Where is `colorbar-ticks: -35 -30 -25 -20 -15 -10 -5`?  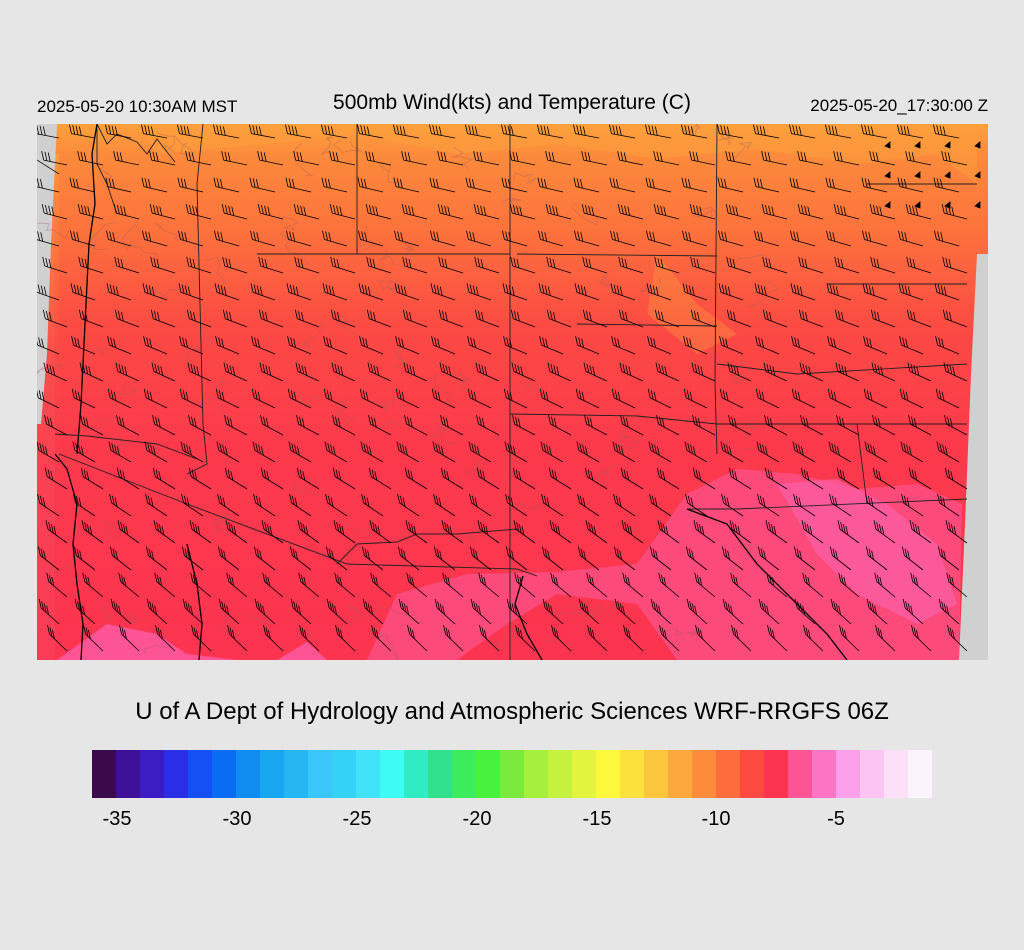
colorbar-ticks: -35 -30 -25 -20 -15 -10 -5 is located at coordinates (512, 823).